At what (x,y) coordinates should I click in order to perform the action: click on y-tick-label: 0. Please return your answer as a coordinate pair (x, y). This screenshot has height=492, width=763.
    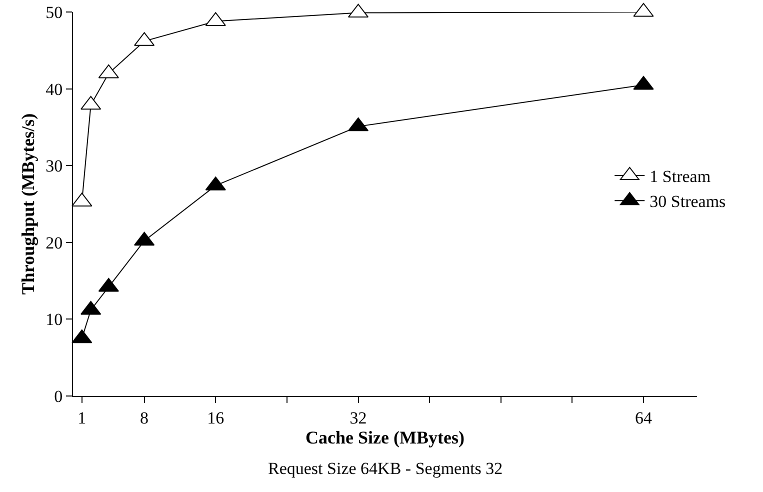
    Looking at the image, I should click on (58, 396).